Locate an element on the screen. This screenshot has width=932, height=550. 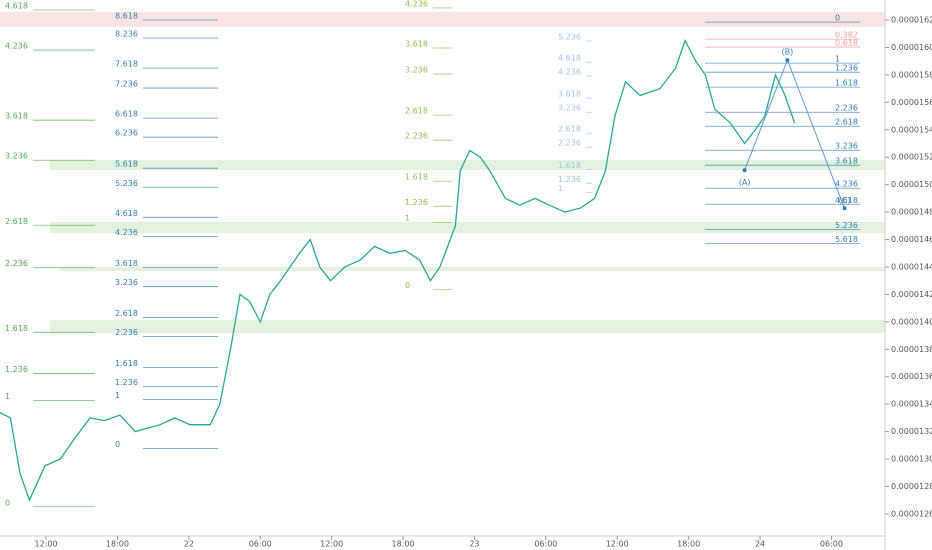
x-tick-label: 24 is located at coordinates (760, 544).